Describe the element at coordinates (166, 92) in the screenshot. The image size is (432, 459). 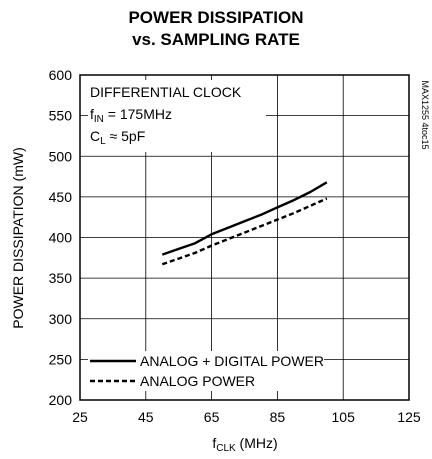
I see `annotation-clock: DIFFERENTIAL CLOCK` at that location.